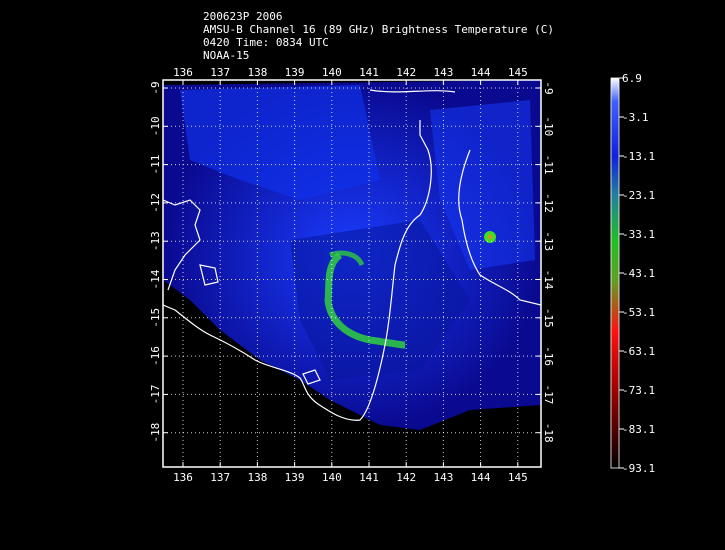  I want to click on colorbar-label: 6.9, so click(632, 78).